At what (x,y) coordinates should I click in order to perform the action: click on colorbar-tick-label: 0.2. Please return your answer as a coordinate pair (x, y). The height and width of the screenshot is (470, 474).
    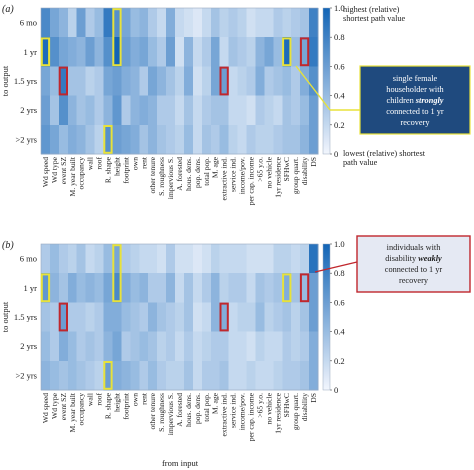
    Looking at the image, I should click on (339, 361).